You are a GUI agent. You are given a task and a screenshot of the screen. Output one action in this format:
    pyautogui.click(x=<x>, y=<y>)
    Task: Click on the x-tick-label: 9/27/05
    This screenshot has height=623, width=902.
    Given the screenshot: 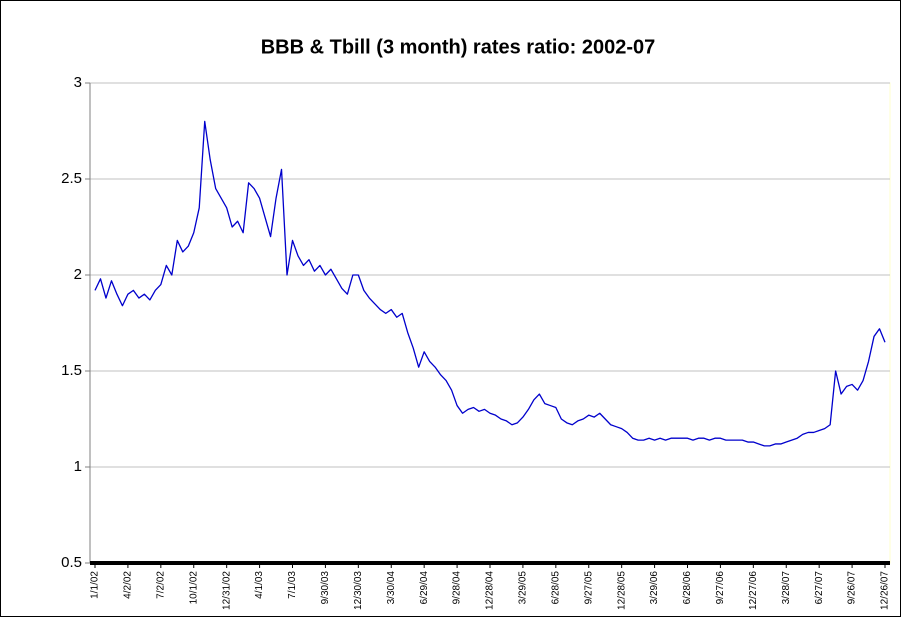 What is the action you would take?
    pyautogui.click(x=588, y=588)
    